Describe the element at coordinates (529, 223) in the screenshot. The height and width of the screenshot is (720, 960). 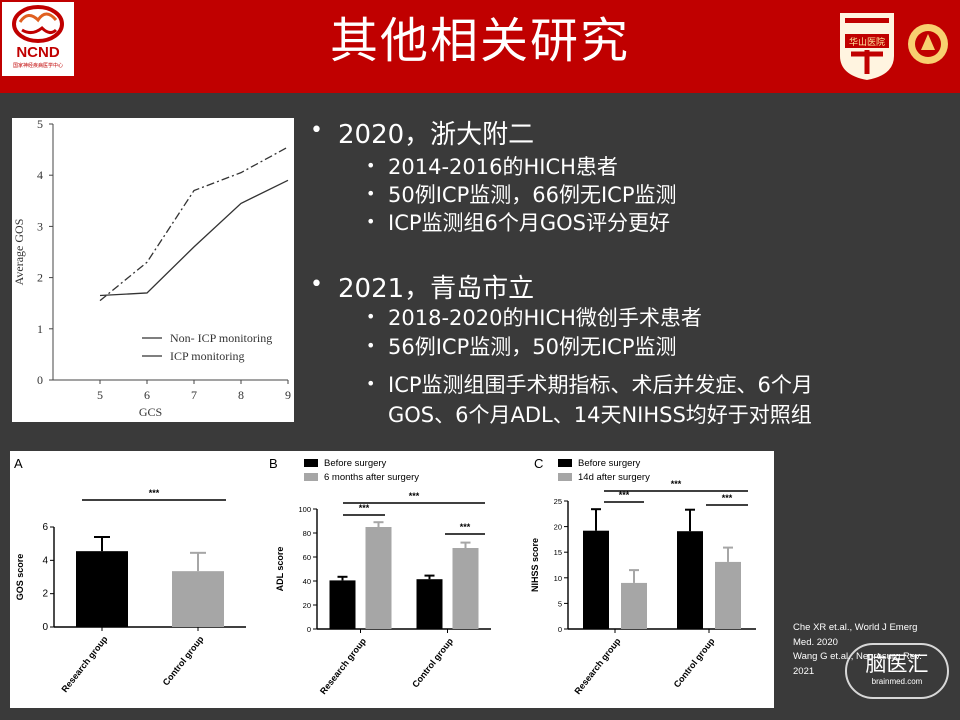
I see `bullet-1-sub-3: ICP监测组6个月GOS评分更好` at that location.